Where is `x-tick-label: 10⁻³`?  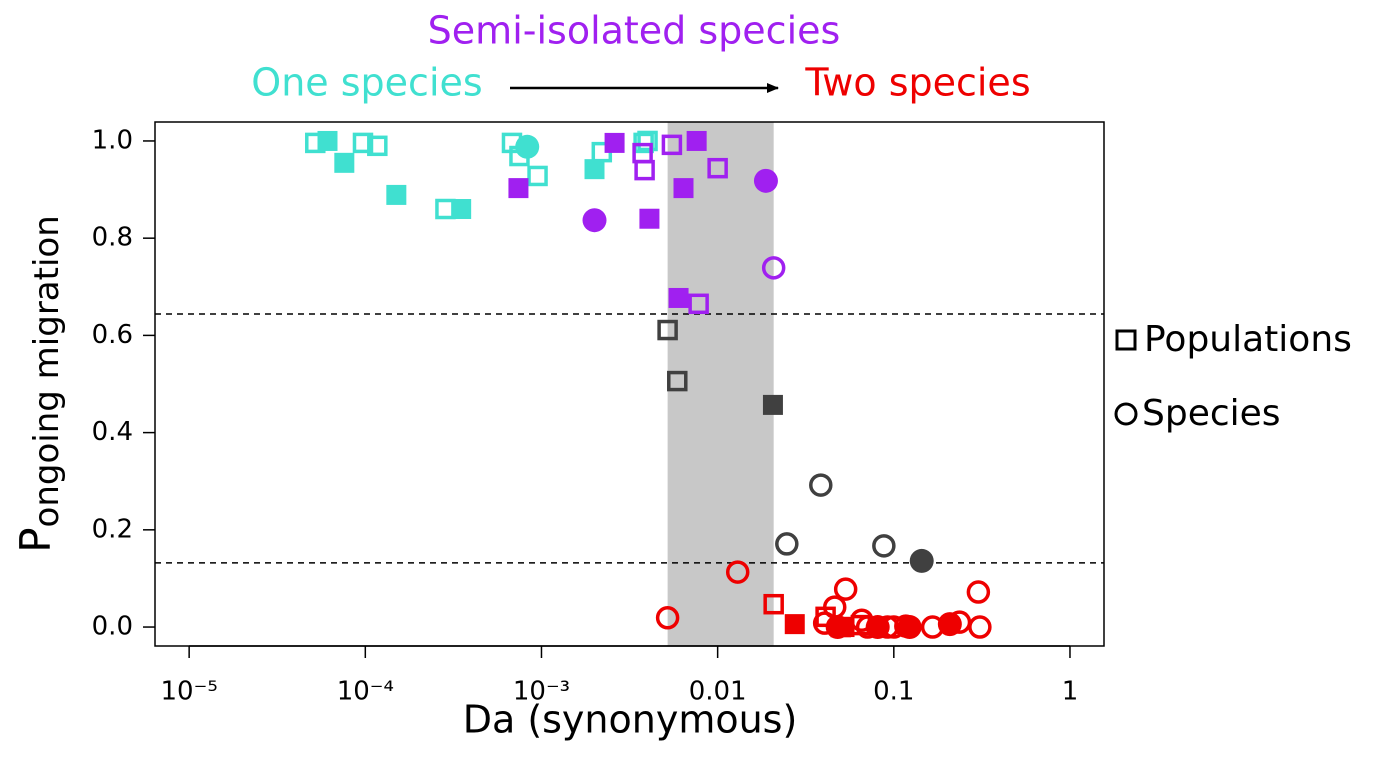
x-tick-label: 10⁻³ is located at coordinates (541, 692).